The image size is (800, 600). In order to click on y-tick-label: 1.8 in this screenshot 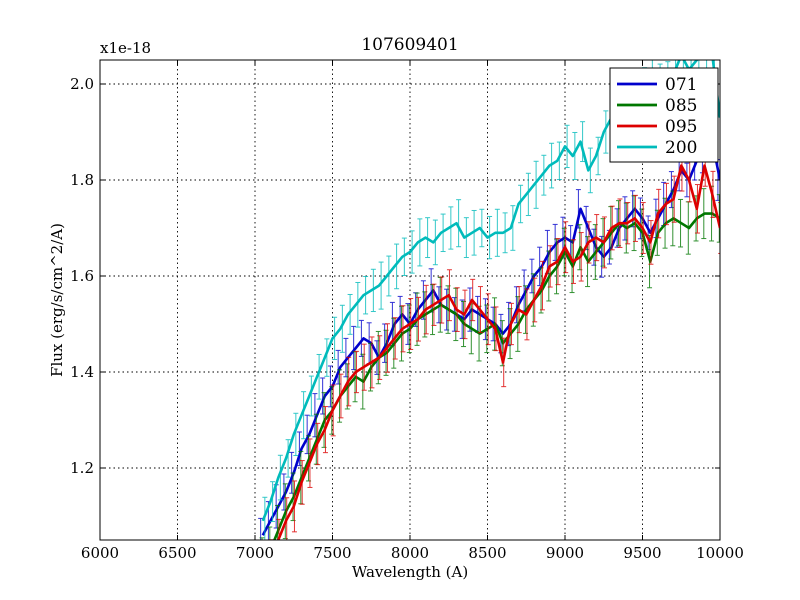, I will do `click(82, 180)`.